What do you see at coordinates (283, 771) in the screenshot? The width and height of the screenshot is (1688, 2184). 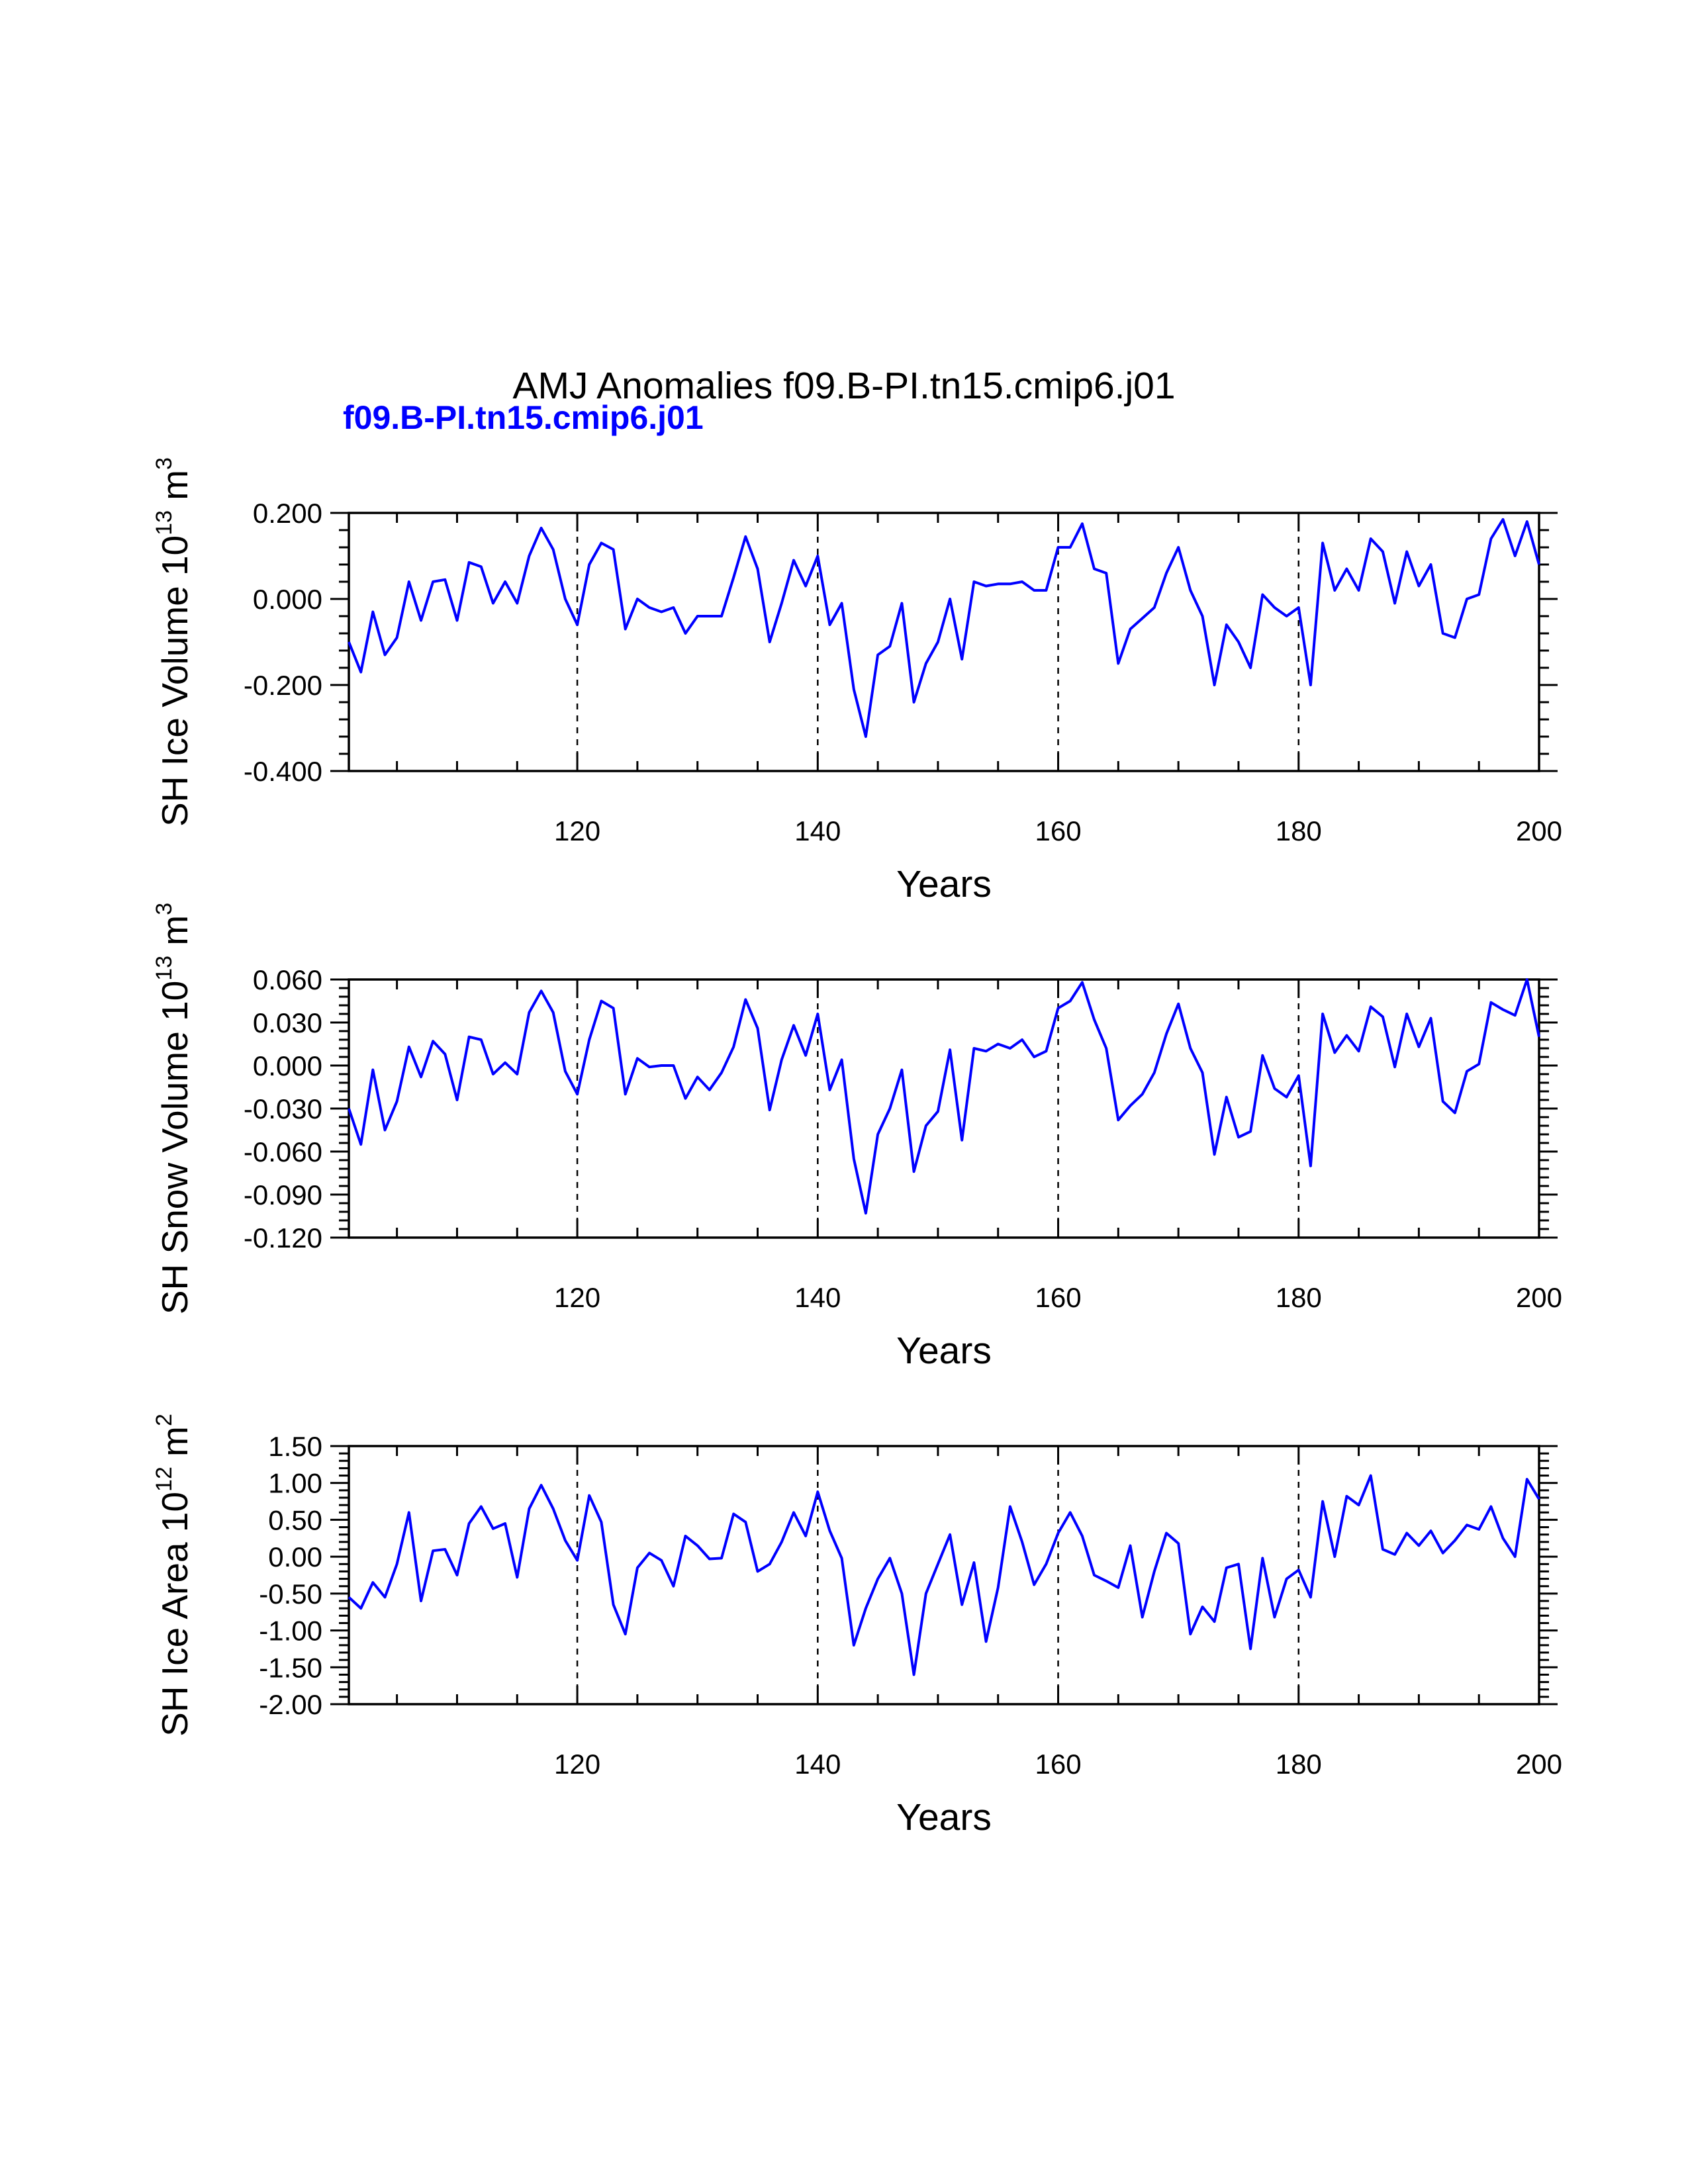 I see `y-tick-label: -0.400` at bounding box center [283, 771].